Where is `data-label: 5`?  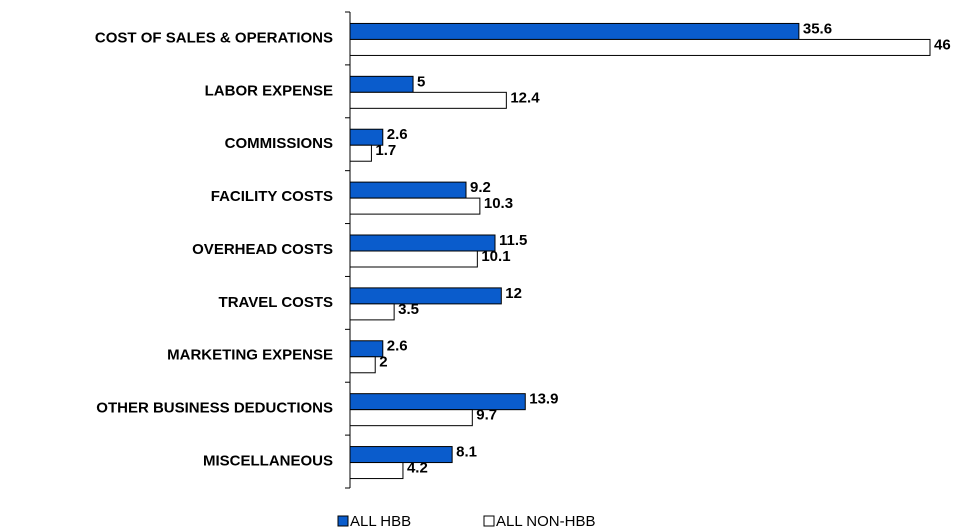 data-label: 5 is located at coordinates (421, 81).